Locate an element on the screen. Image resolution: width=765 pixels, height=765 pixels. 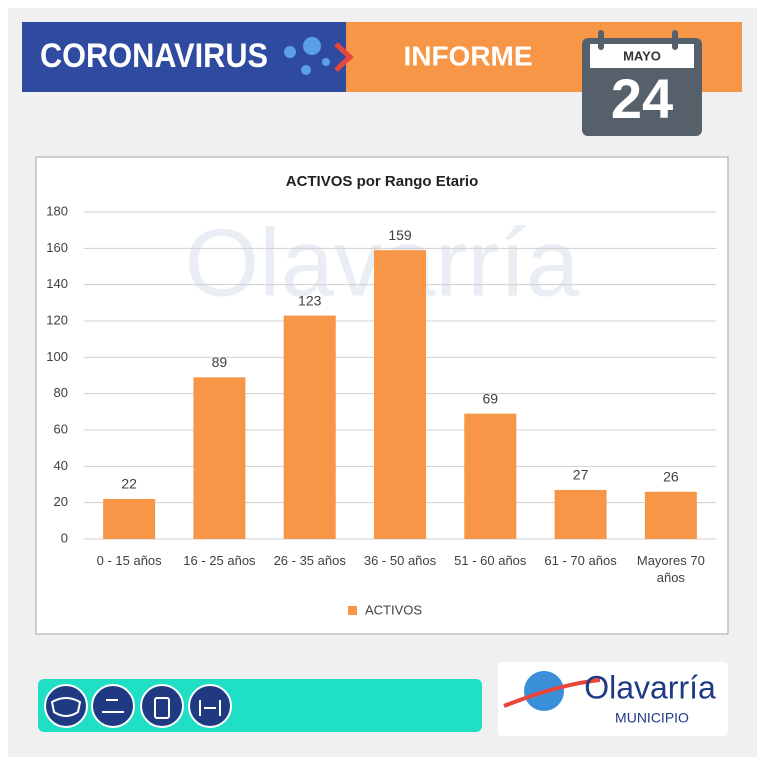
y-tick-label: 160 is located at coordinates (57, 247).